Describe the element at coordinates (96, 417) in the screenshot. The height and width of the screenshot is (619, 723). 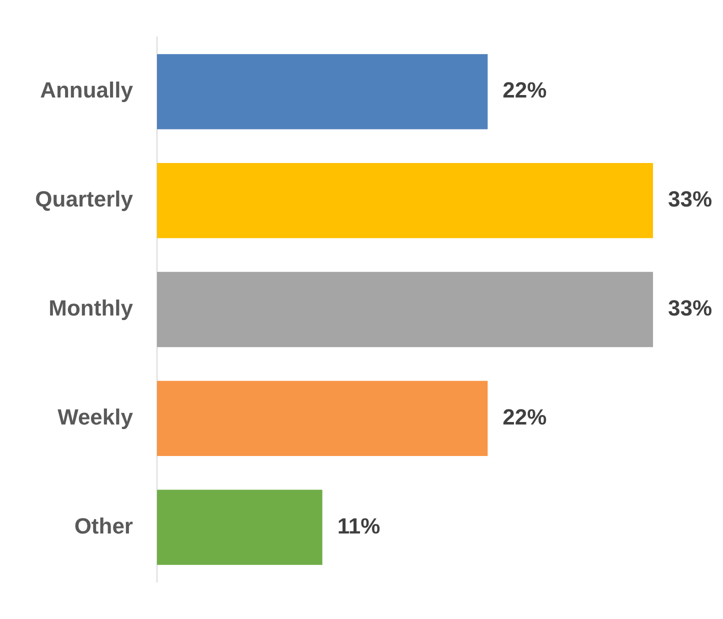
I see `y-tick-label: Weekly` at that location.